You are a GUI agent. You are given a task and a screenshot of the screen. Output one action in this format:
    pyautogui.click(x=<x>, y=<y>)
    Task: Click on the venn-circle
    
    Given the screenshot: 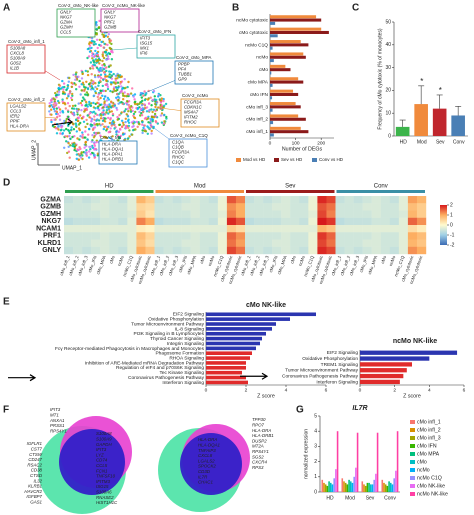 What is the action you would take?
    pyautogui.click(x=92, y=462)
    